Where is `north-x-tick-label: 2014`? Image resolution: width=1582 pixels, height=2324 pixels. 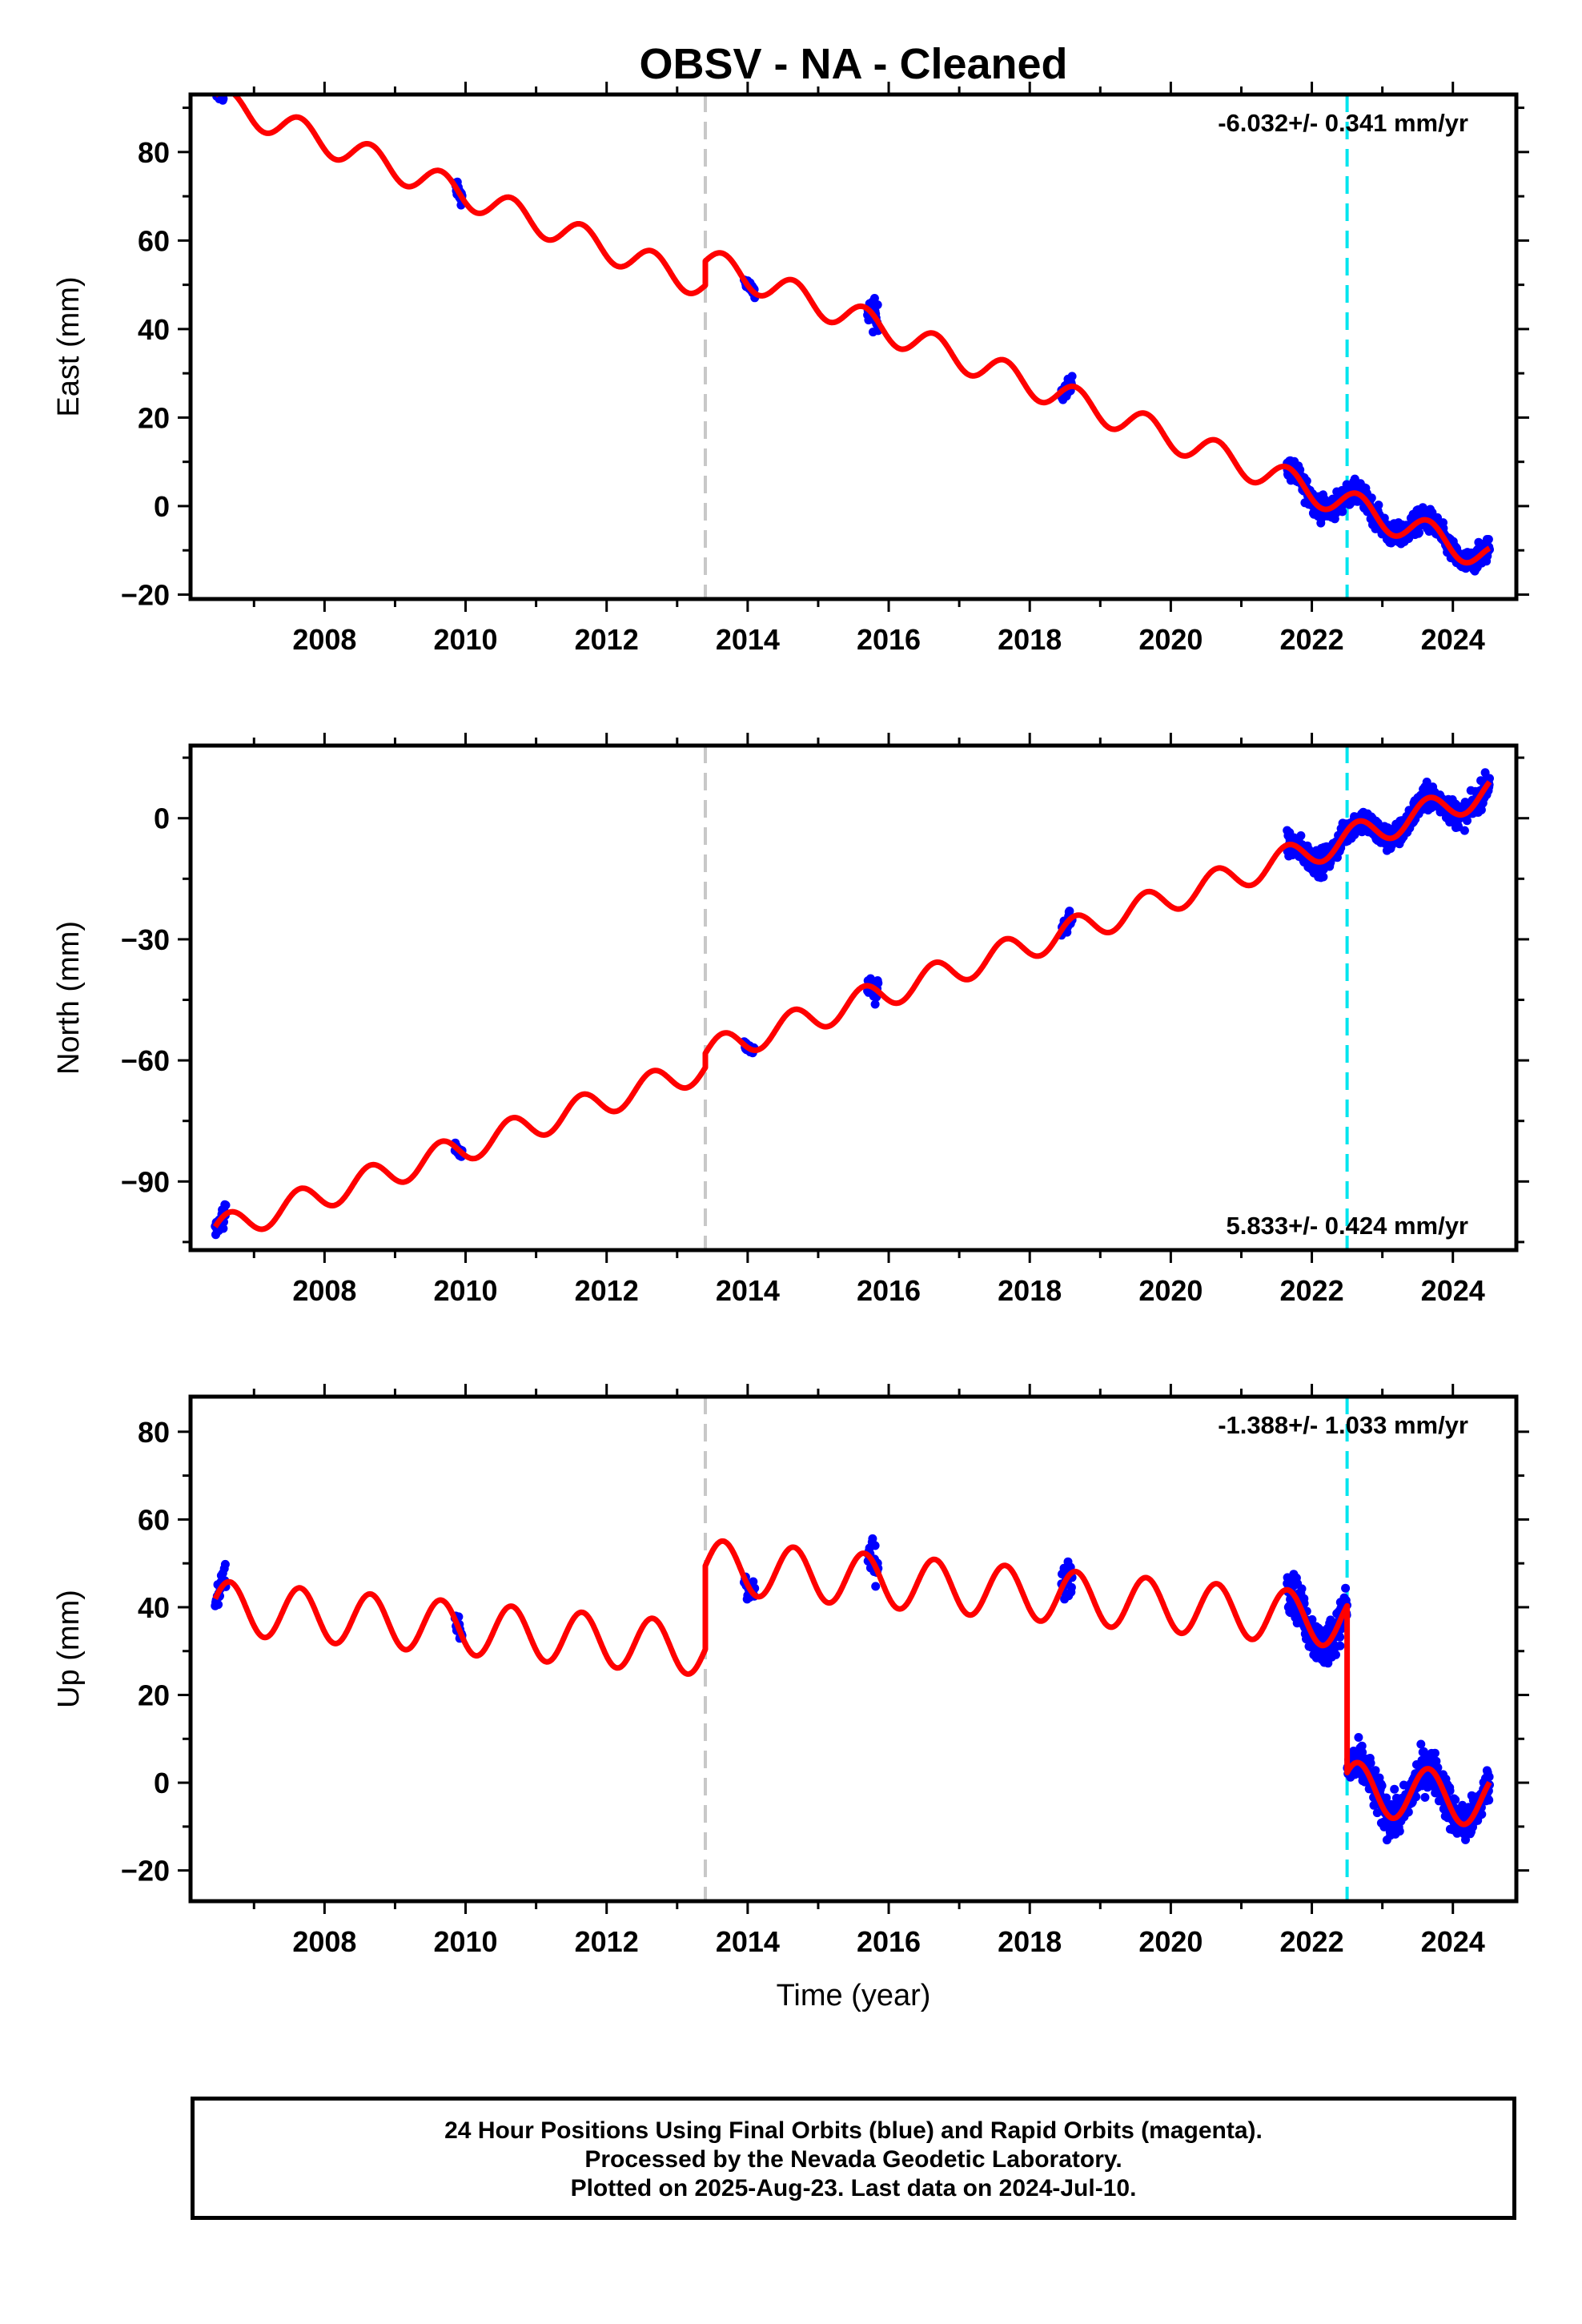 north-x-tick-label: 2014 is located at coordinates (748, 1290).